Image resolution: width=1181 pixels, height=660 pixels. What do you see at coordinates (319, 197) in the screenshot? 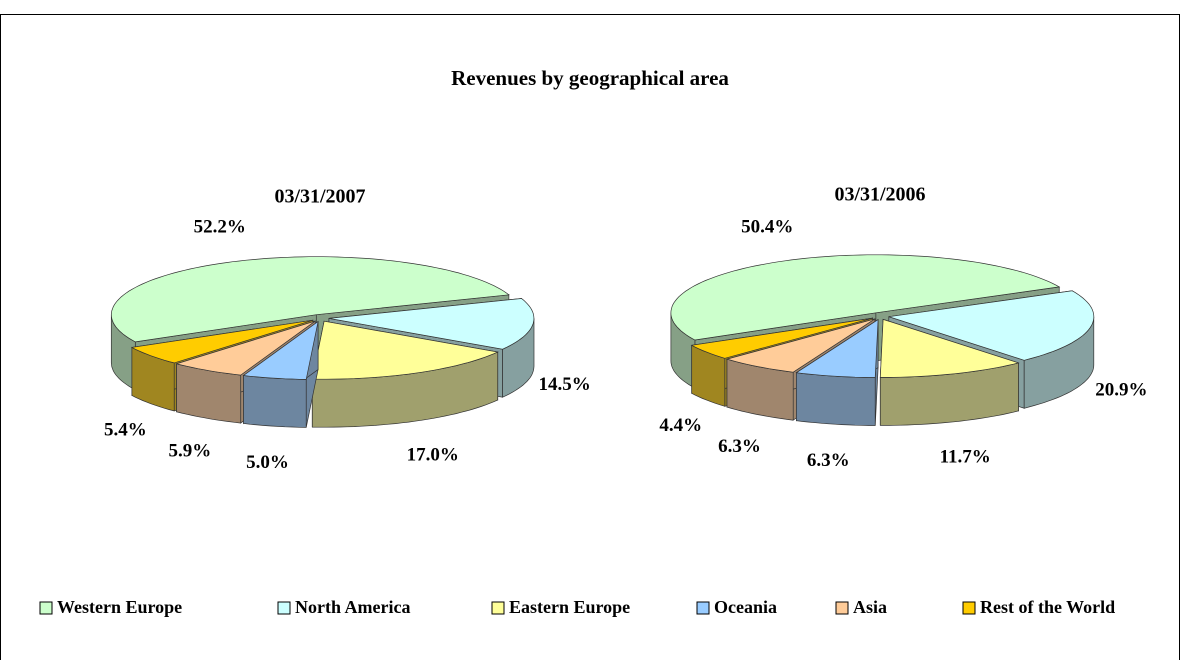
I see `pie-title: 03/31/2007` at bounding box center [319, 197].